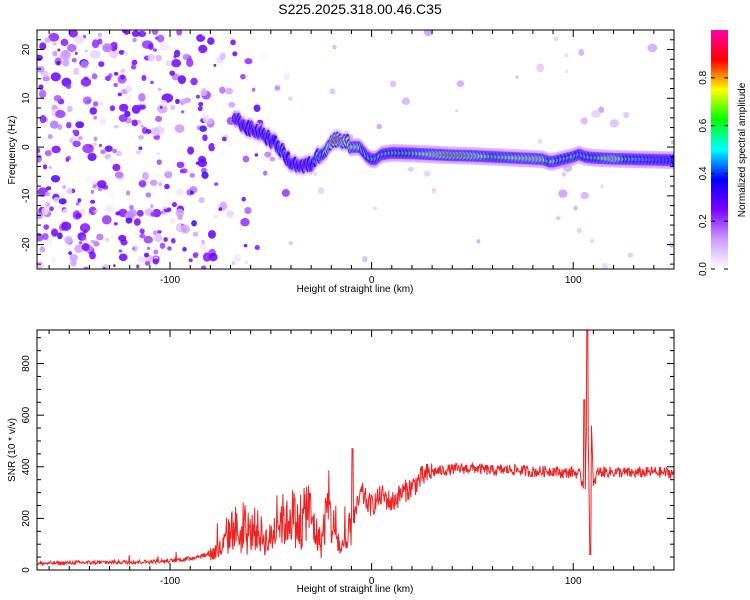 The width and height of the screenshot is (750, 600). Describe the element at coordinates (371, 280) in the screenshot. I see `spectrogram-x-tick-labels: -100 0 100` at that location.